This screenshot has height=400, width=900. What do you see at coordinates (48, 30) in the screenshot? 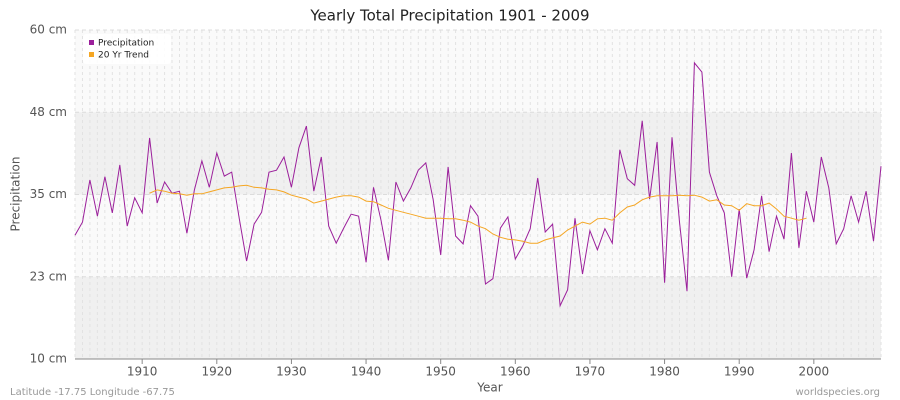
I see `y-tick-label: 60 cm` at bounding box center [48, 30].